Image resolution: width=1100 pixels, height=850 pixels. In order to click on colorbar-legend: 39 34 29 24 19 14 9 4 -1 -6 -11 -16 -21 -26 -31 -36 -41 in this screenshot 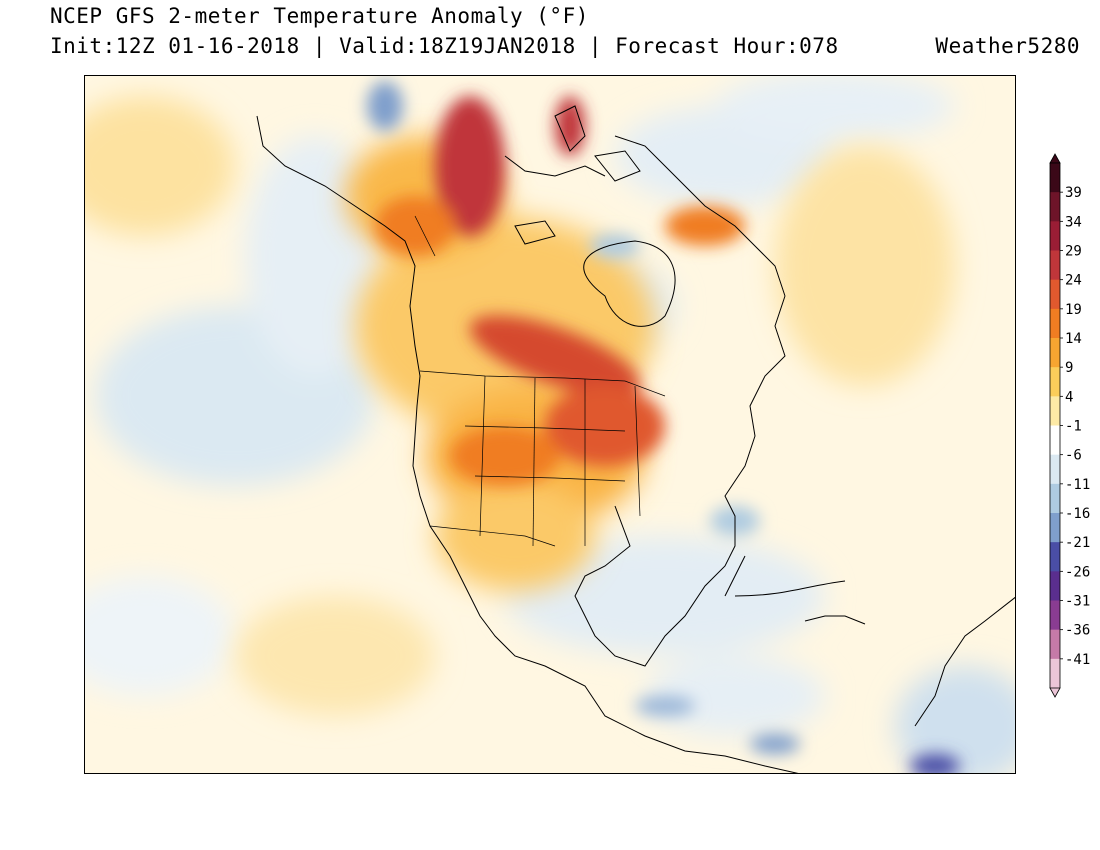, I will do `click(1073, 425)`.